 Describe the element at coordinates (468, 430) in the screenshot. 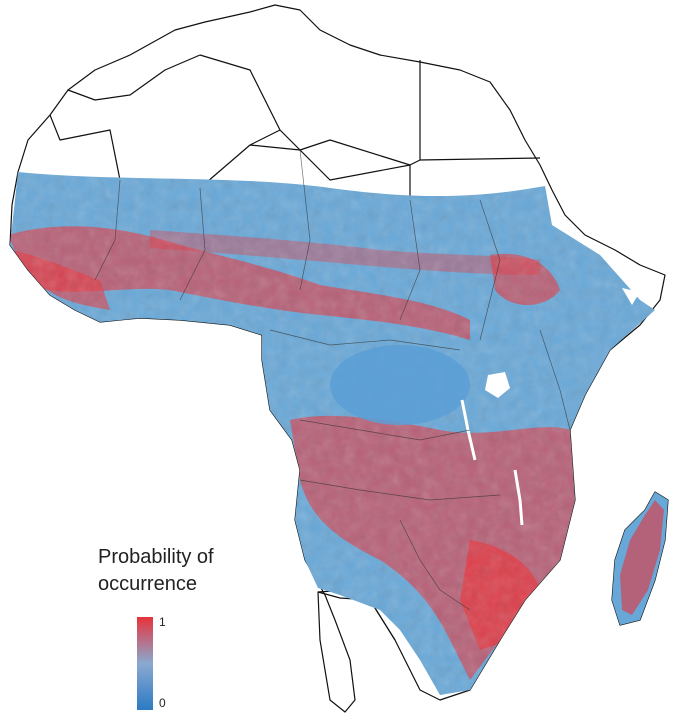

I see `lake-tanganyika` at that location.